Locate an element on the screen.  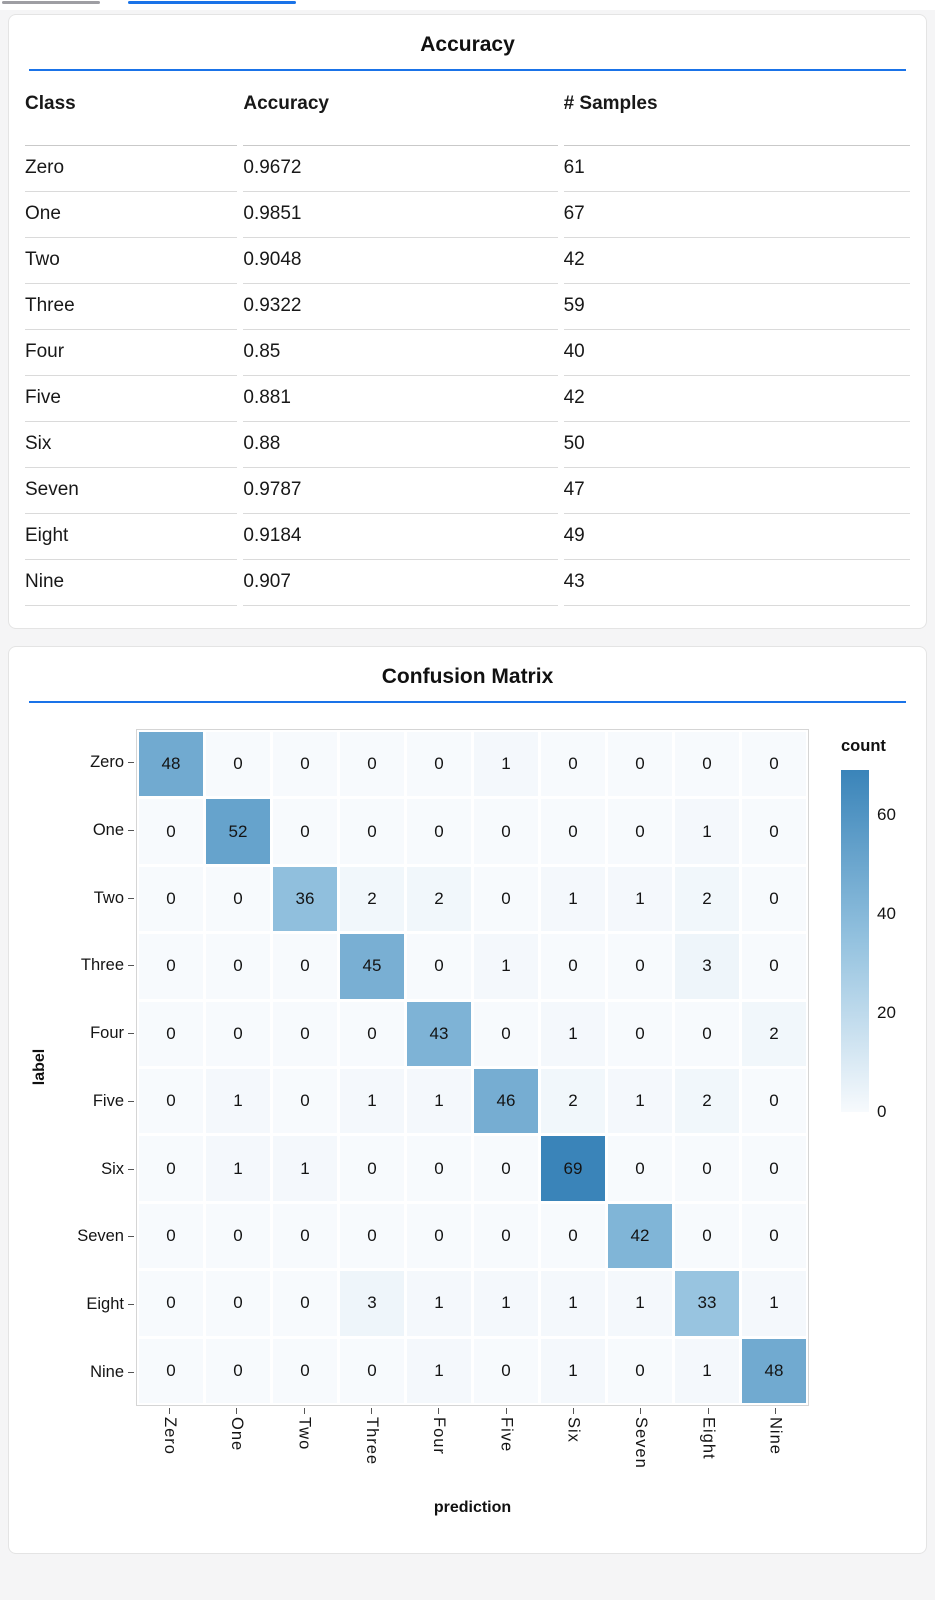
x-axis-label-text: Six is located at coordinates (573, 1430).